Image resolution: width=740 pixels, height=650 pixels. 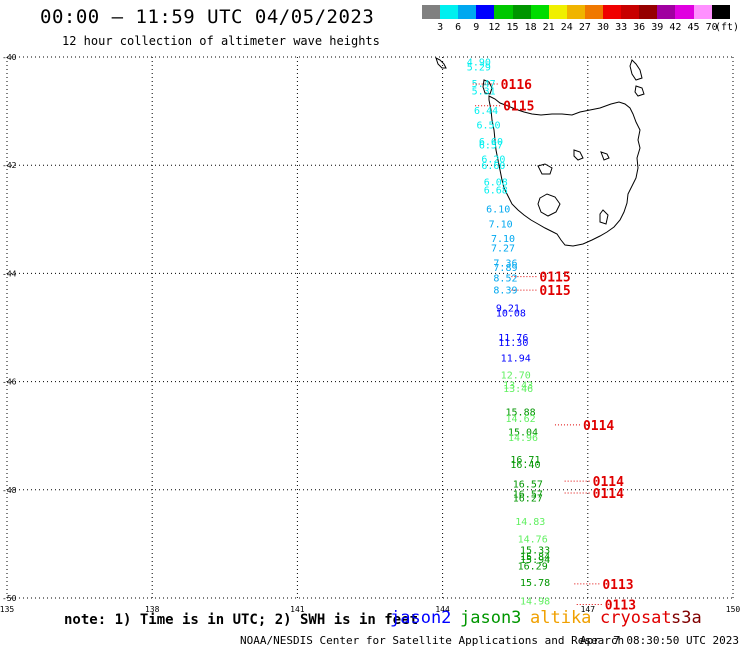 I want to click on swh-value: 15.33, so click(x=535, y=550).